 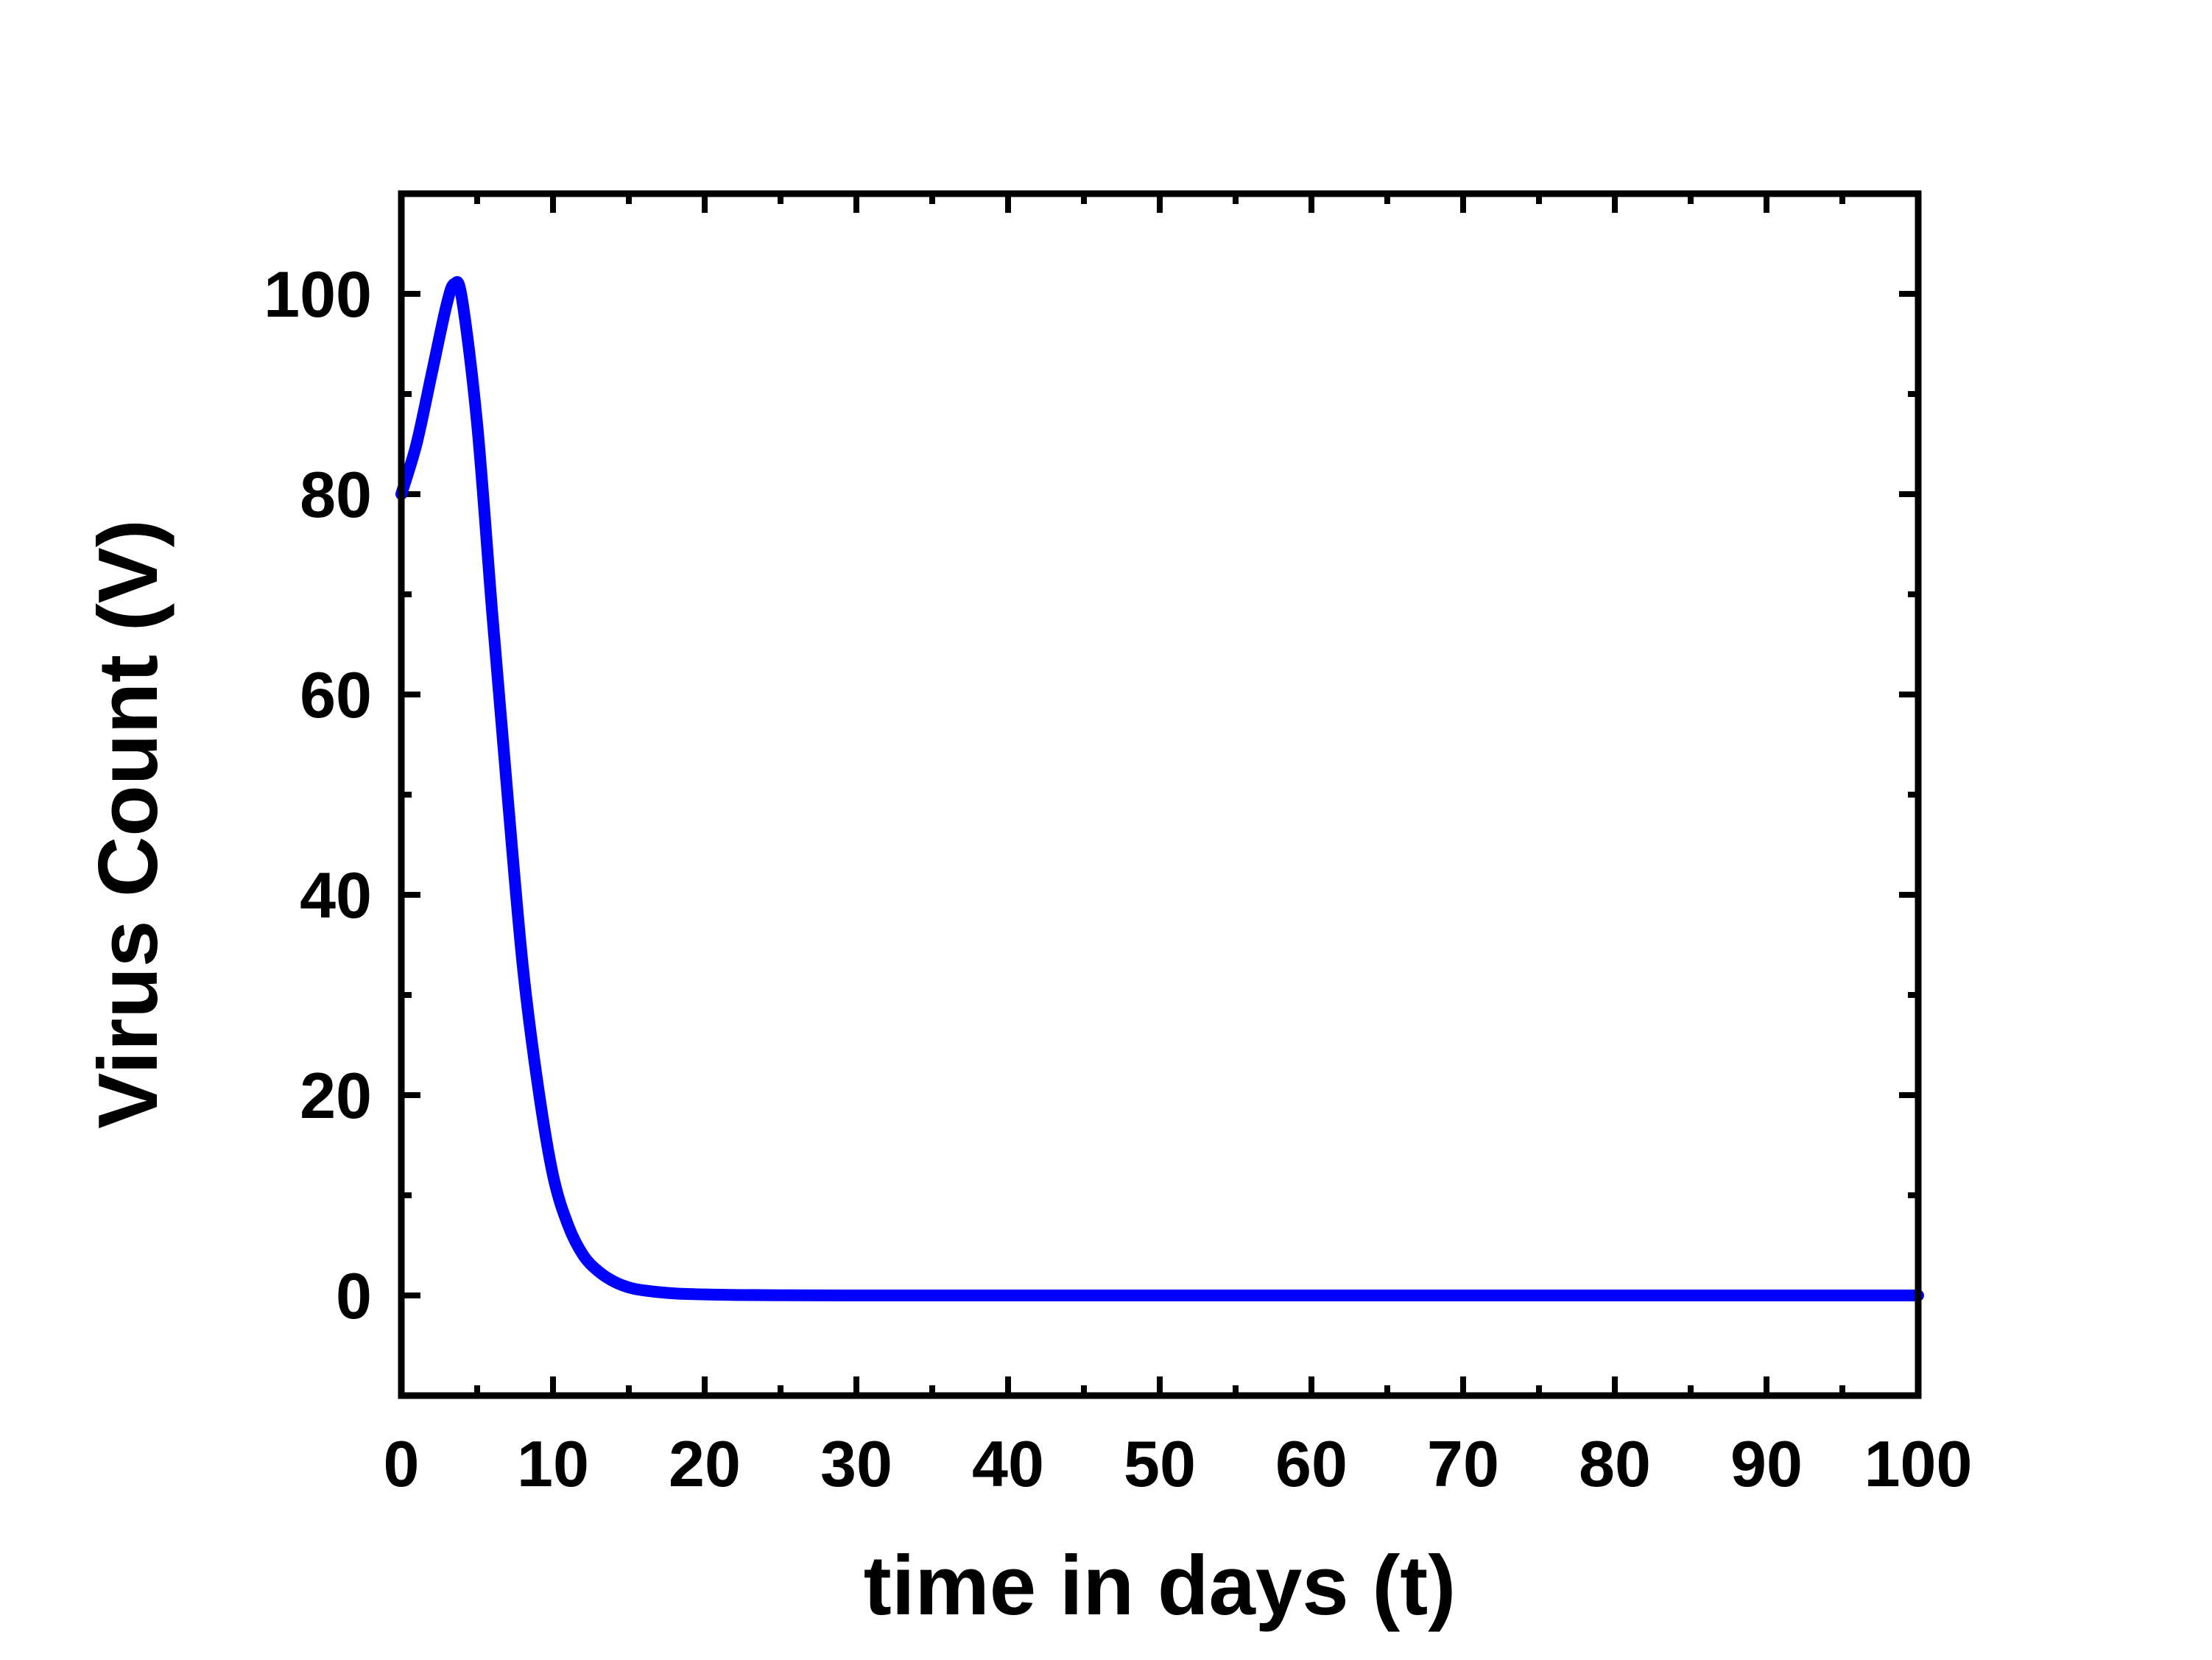 I want to click on y-tick-label: 40, so click(x=336, y=896).